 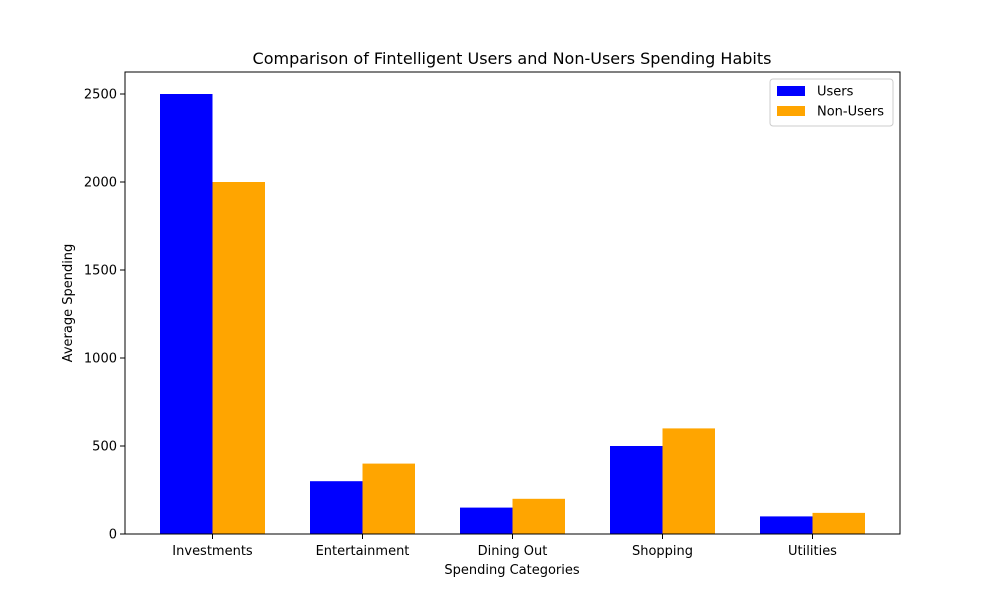 I want to click on y-axis-label: Average Spending, so click(x=68, y=303).